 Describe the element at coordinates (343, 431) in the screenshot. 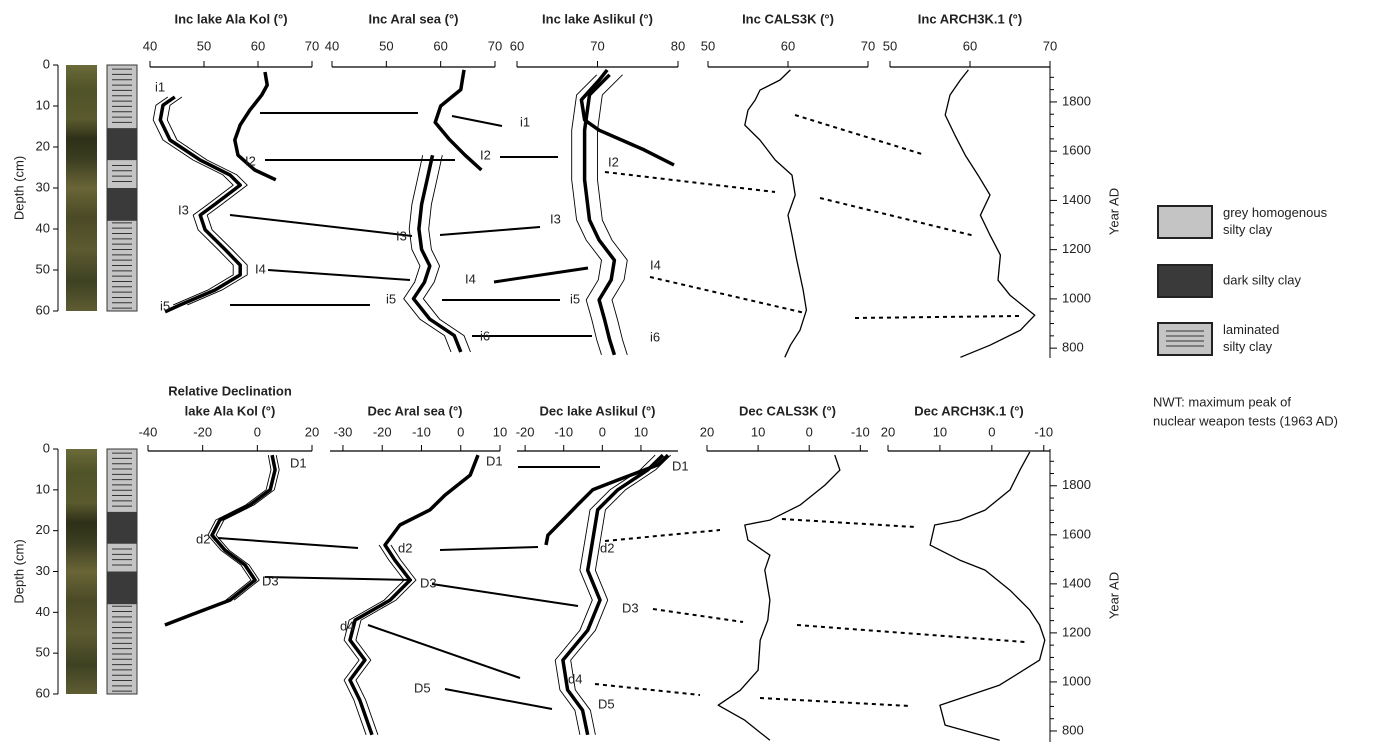

I see `x-tick-label: -30` at that location.